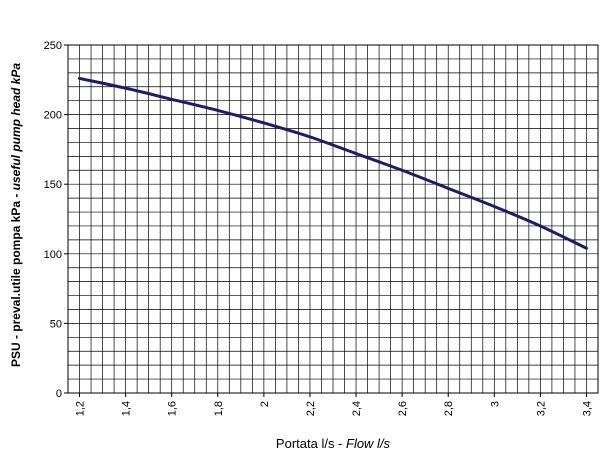  What do you see at coordinates (53, 46) in the screenshot?
I see `y-tick-label: 250` at bounding box center [53, 46].